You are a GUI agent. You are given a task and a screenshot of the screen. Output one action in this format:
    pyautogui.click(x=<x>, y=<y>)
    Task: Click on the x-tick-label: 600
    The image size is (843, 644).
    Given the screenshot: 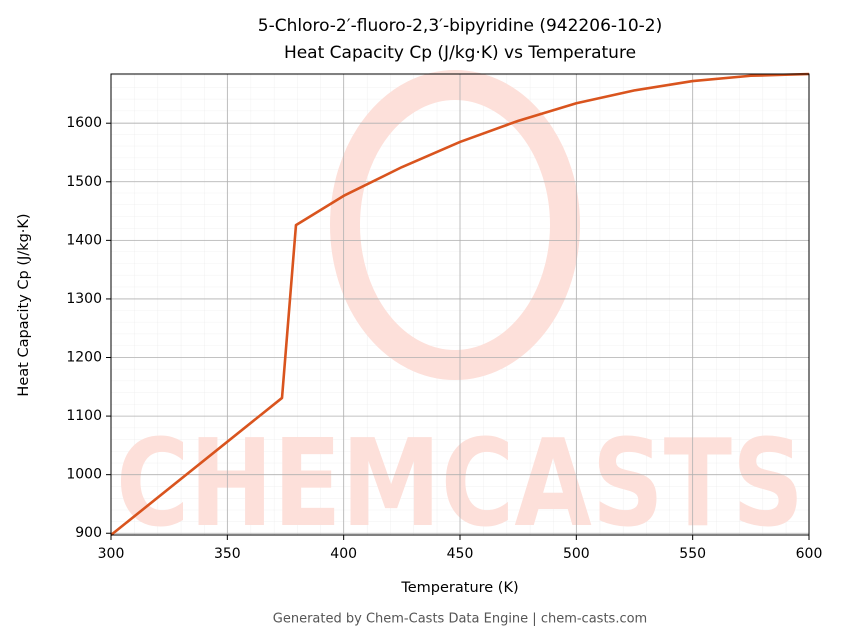 What is the action you would take?
    pyautogui.click(x=809, y=554)
    